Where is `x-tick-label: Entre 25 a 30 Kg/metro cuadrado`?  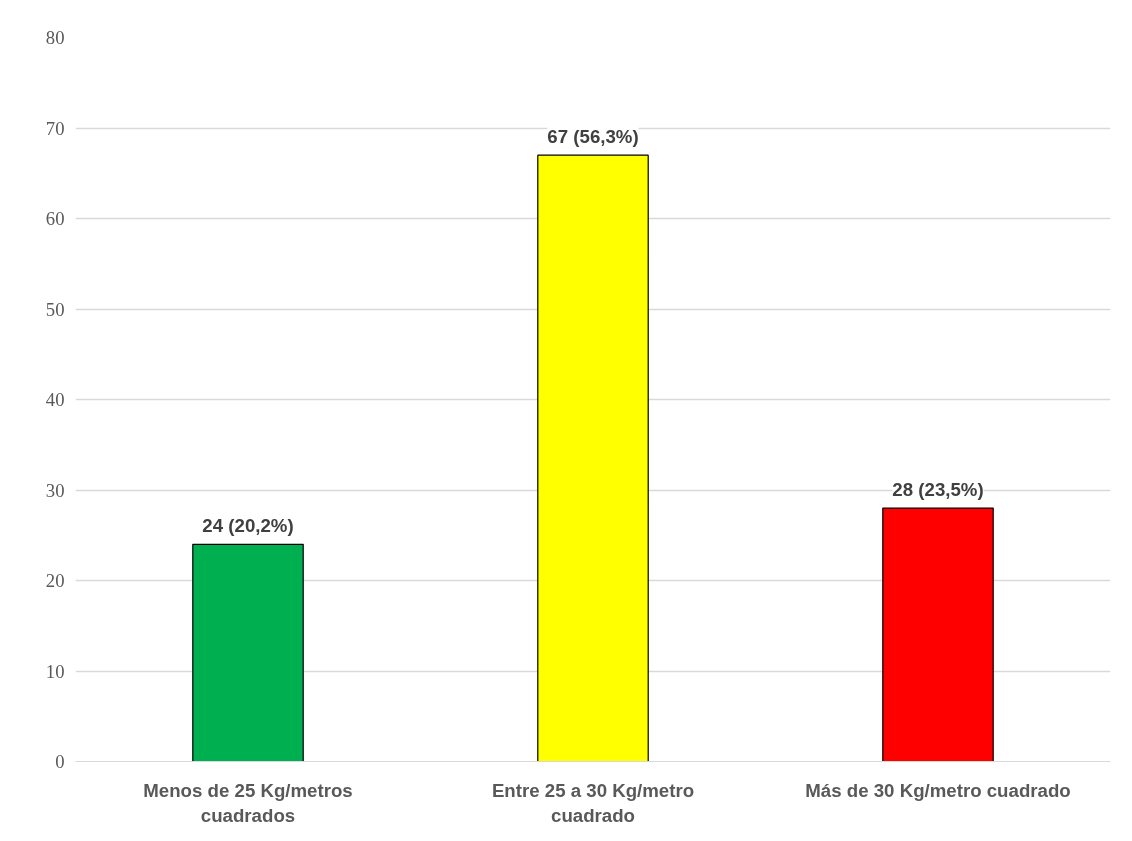
x-tick-label: Entre 25 a 30 Kg/metro cuadrado is located at coordinates (593, 802).